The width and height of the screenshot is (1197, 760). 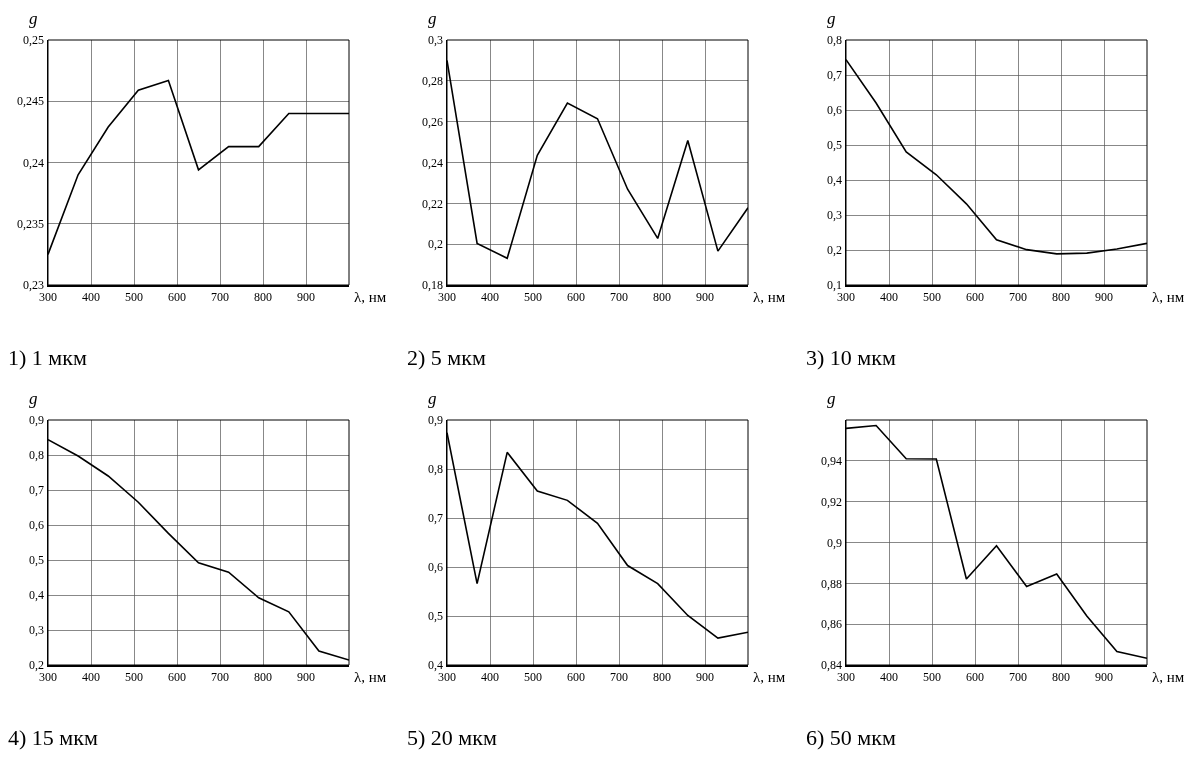 What do you see at coordinates (31, 101) in the screenshot?
I see `y-tick-label: 0,245` at bounding box center [31, 101].